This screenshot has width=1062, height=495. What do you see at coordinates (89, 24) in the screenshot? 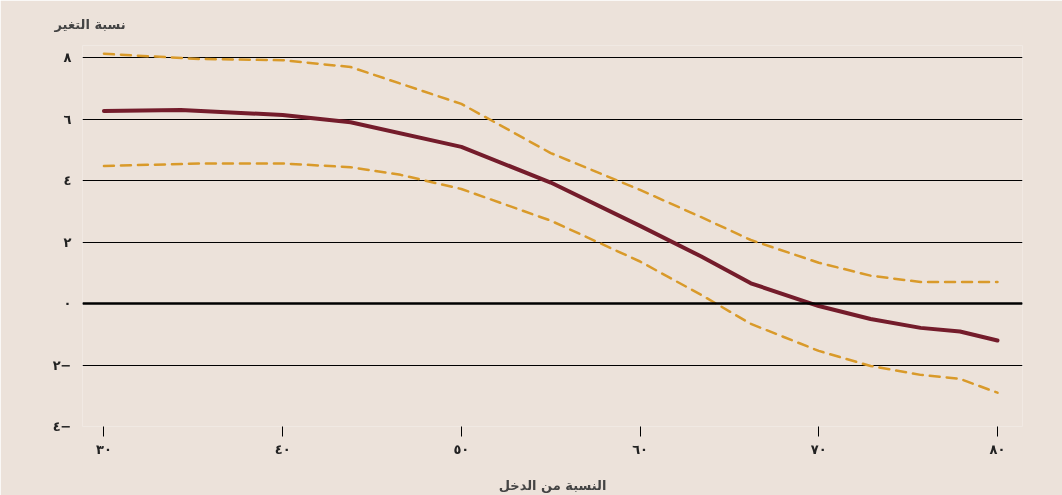
I see `y-axis-title: نسبة التغير` at bounding box center [89, 24].